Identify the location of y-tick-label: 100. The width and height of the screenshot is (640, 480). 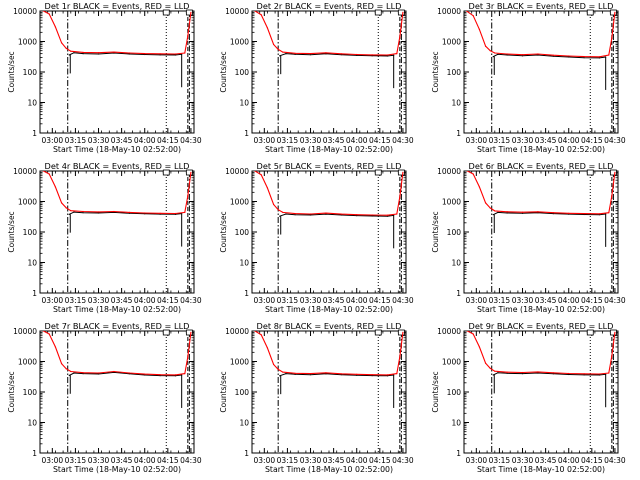
(242, 392).